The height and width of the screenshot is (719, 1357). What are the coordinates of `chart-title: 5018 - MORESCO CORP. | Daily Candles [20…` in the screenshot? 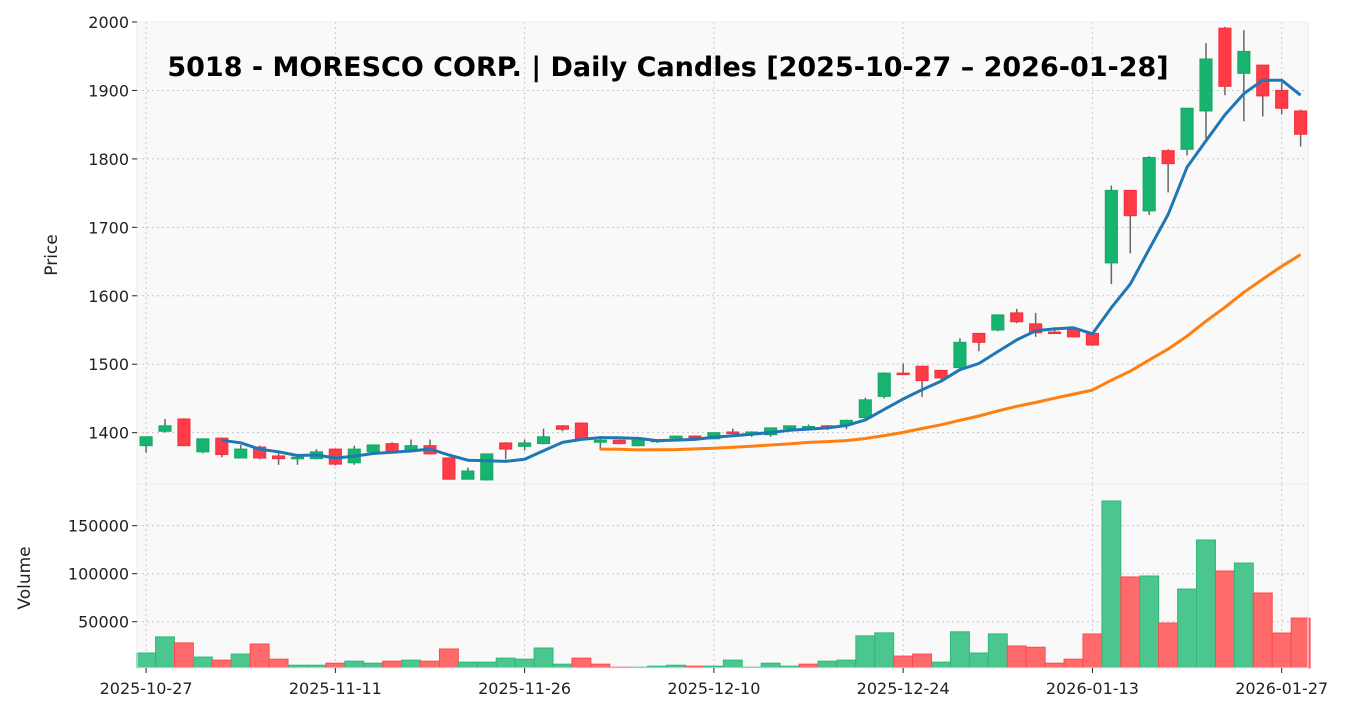 It's located at (667, 67).